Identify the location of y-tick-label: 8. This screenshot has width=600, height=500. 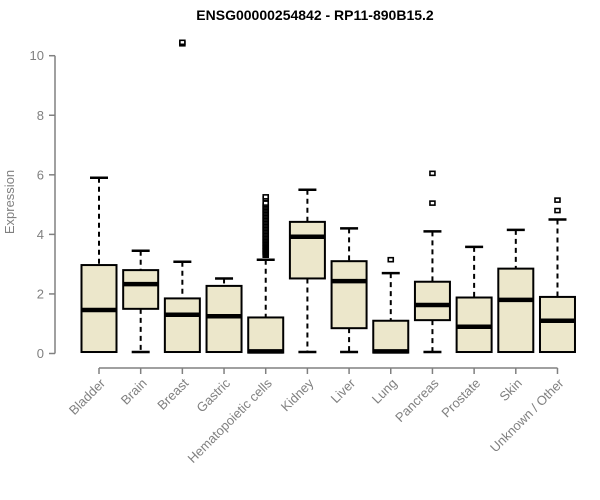
(40, 115).